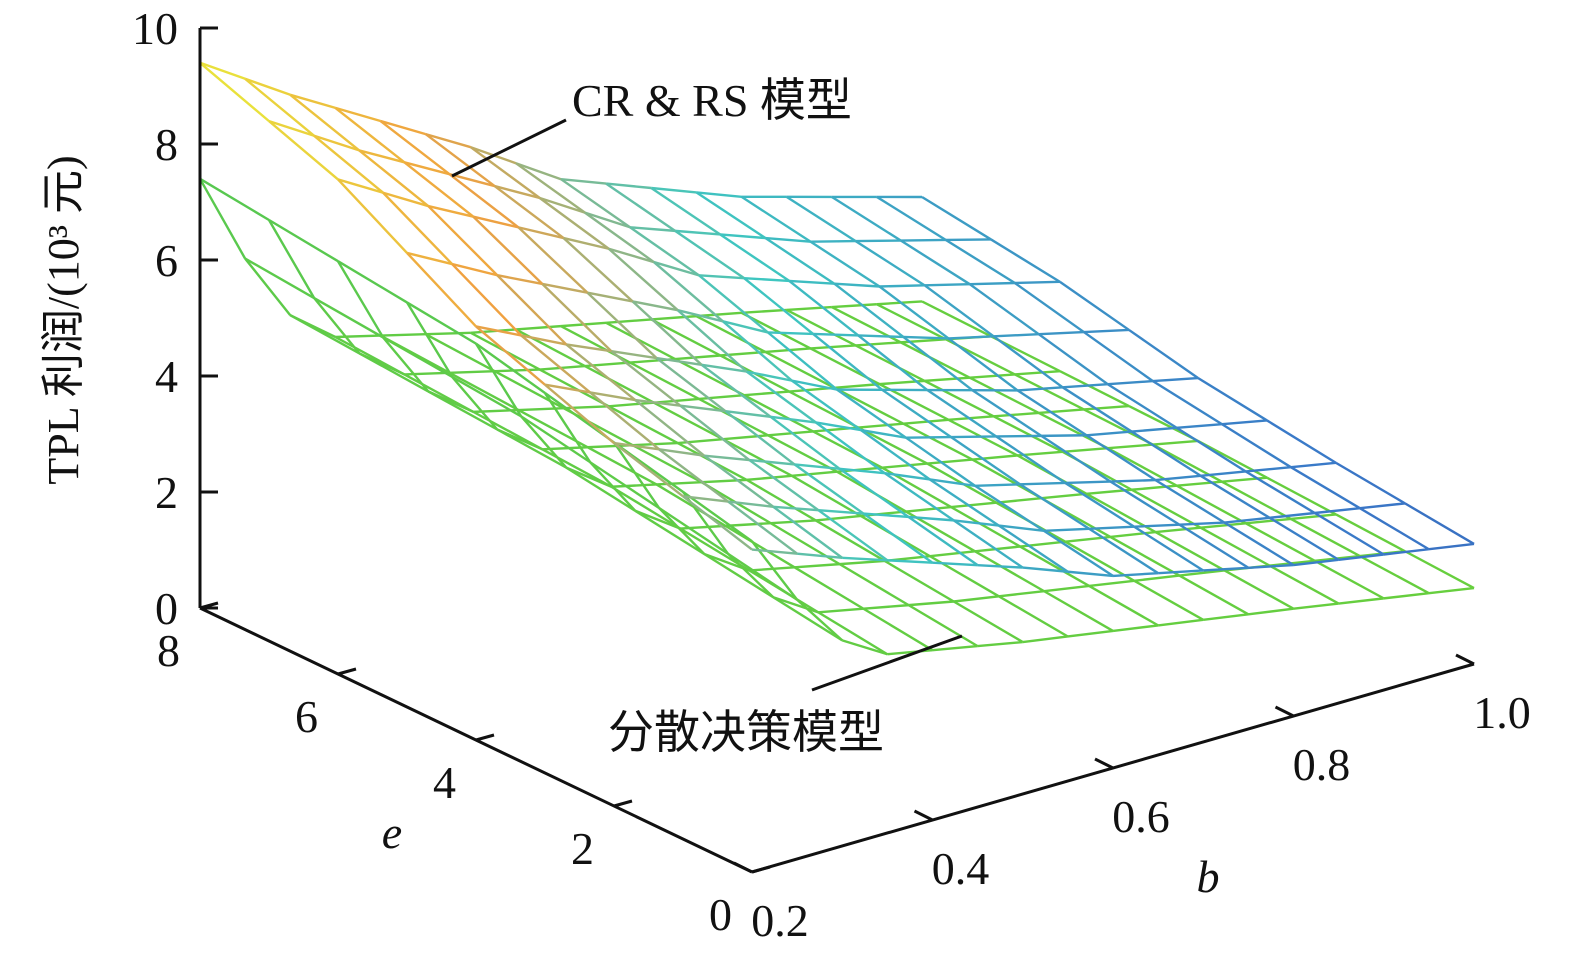 This screenshot has width=1575, height=958. I want to click on mesh-line-e8-b1, so click(268, 286).